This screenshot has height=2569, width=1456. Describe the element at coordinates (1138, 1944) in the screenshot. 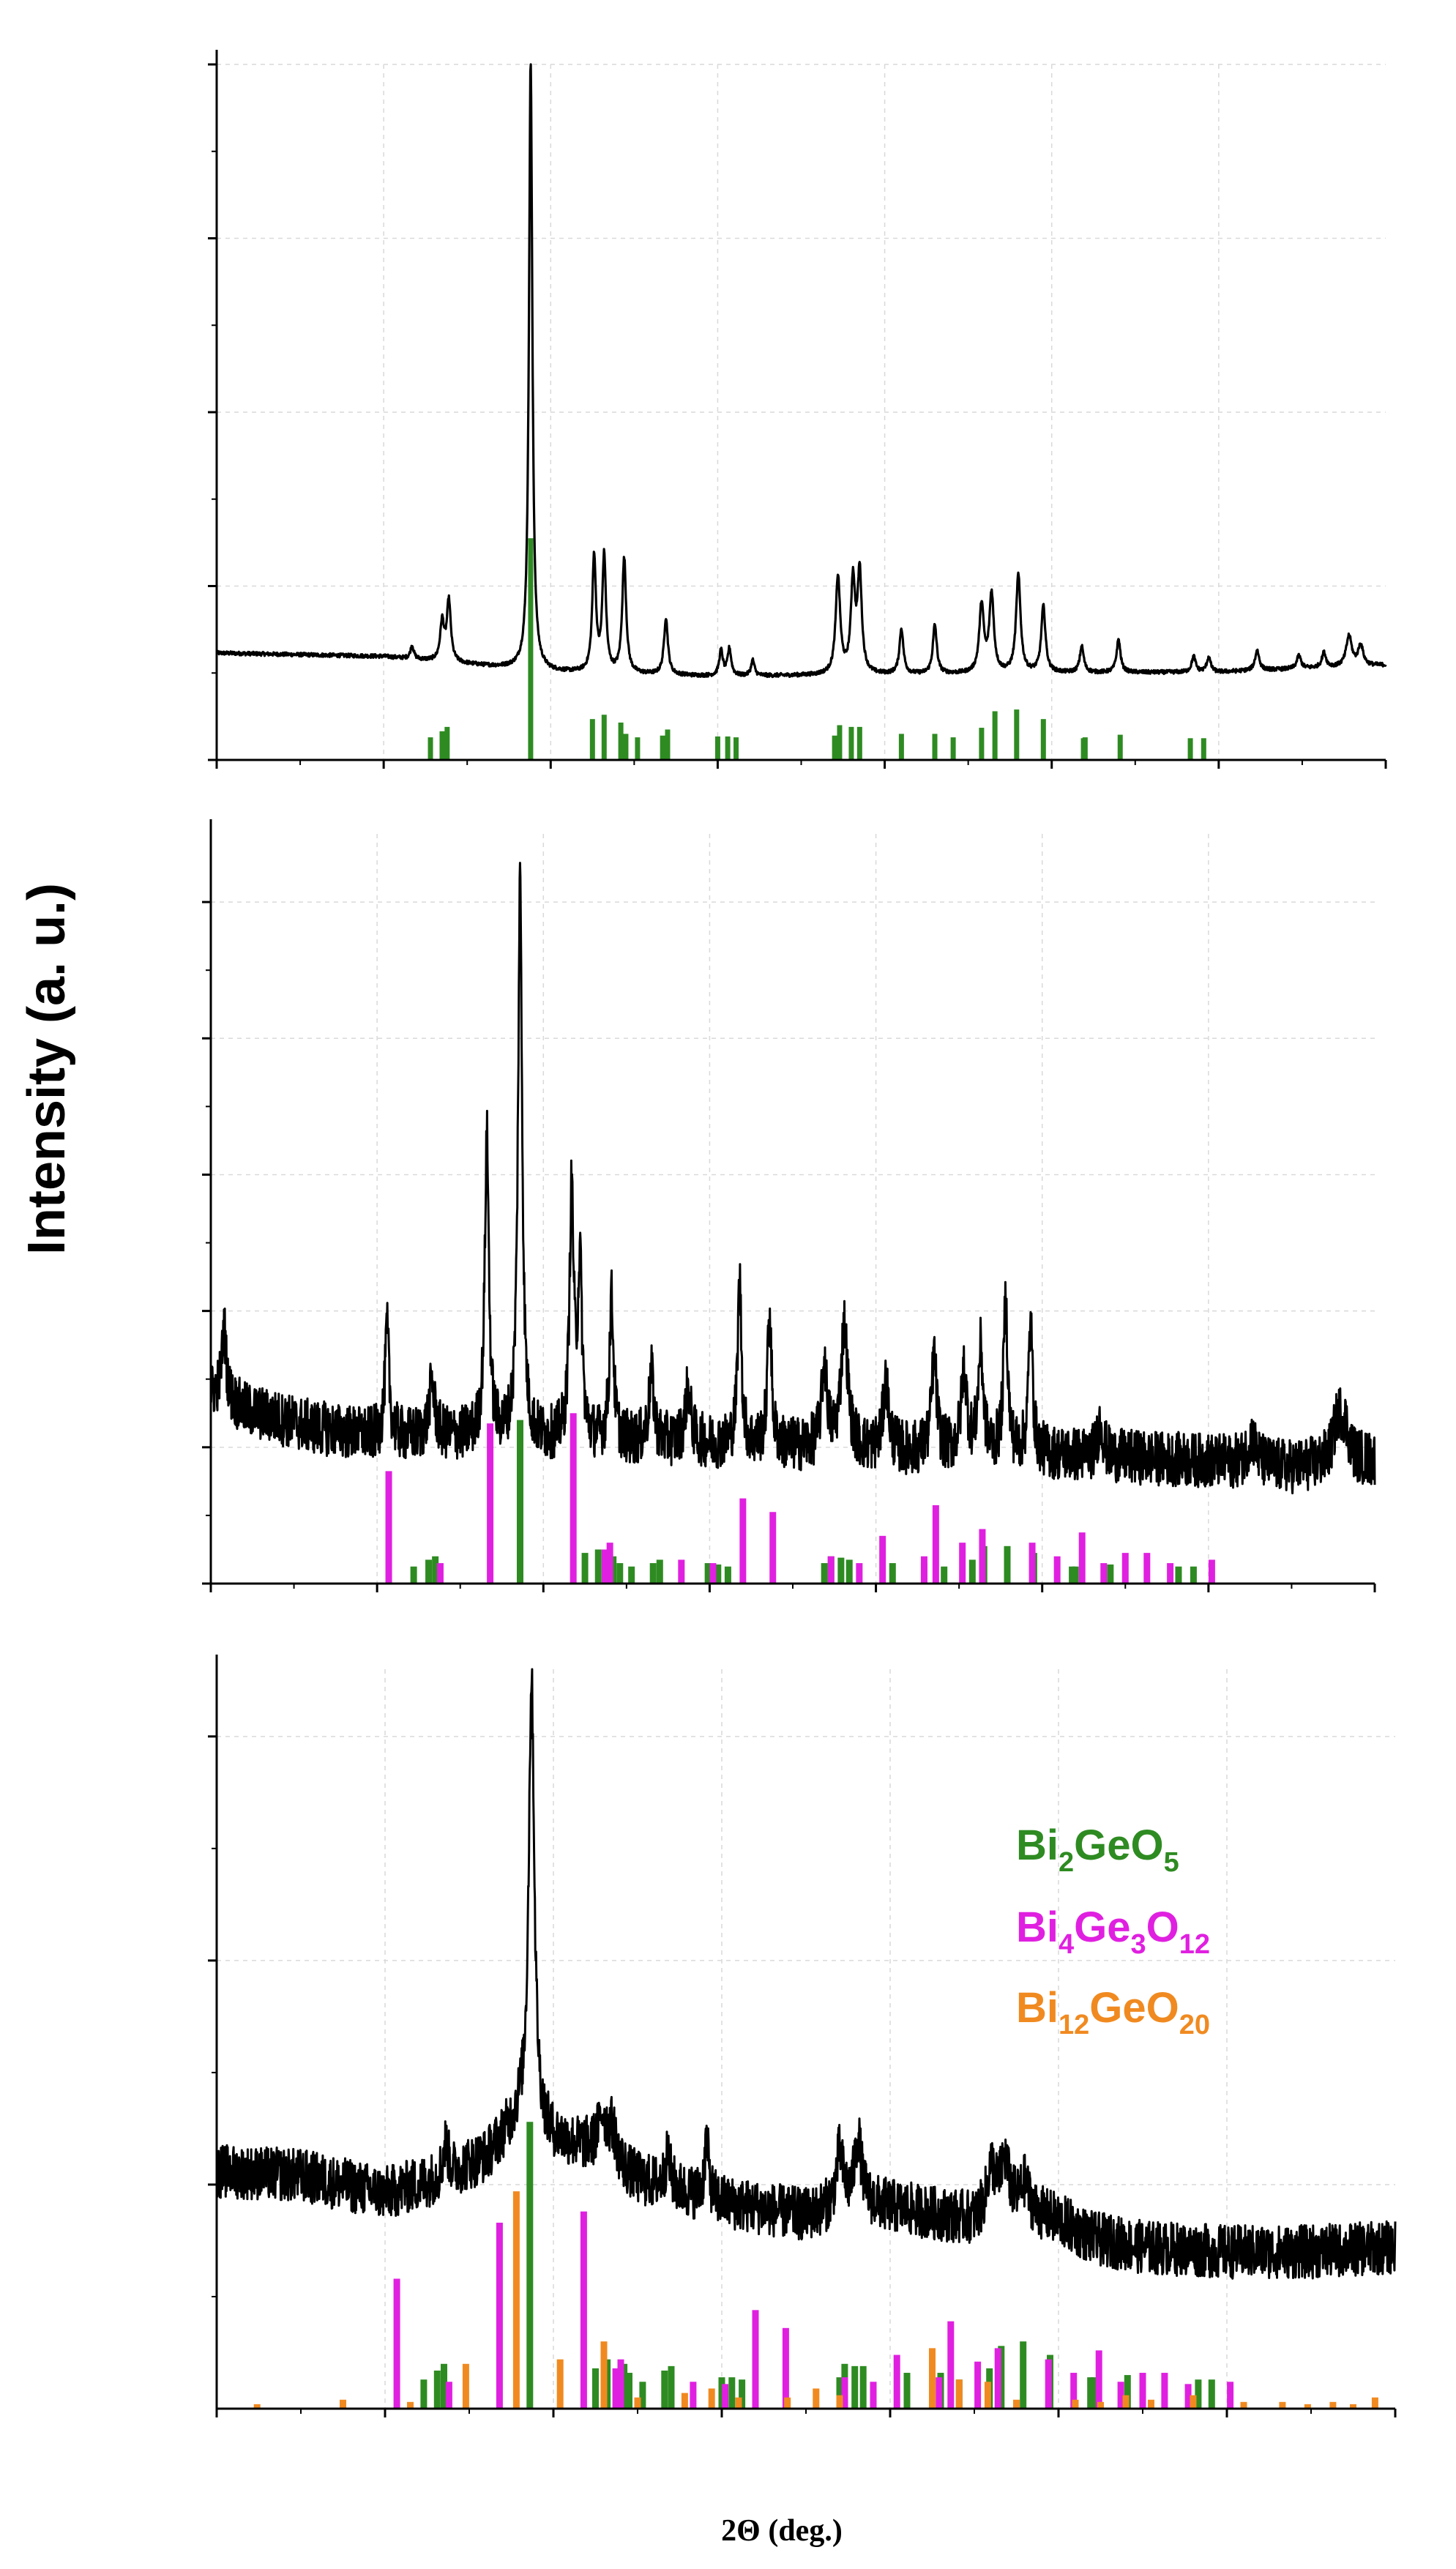

I see `legend-subscript: 3` at that location.